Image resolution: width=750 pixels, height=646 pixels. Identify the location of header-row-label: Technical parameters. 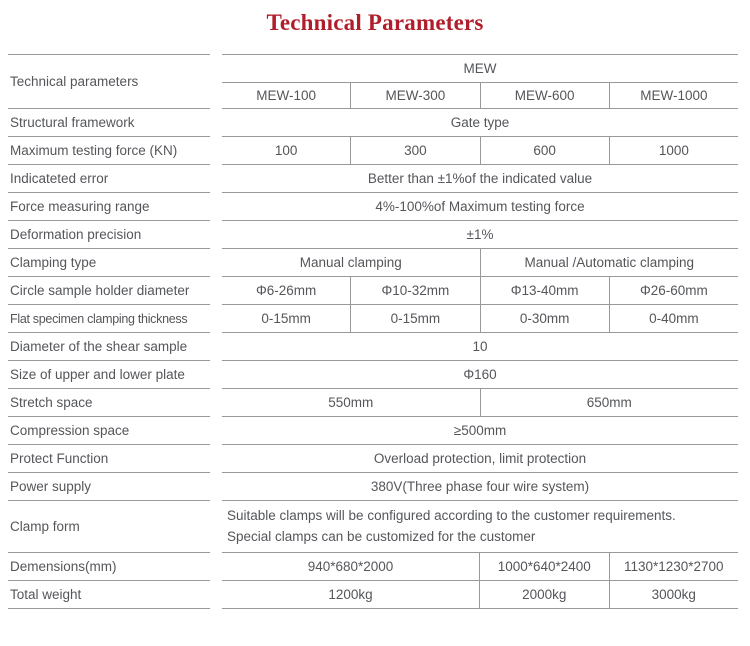
(109, 81).